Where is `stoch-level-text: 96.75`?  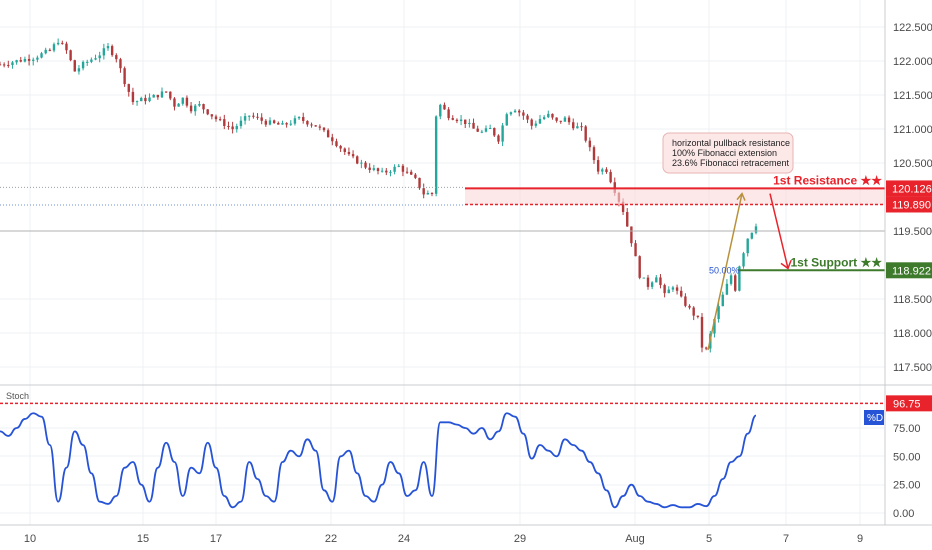 stoch-level-text: 96.75 is located at coordinates (907, 404).